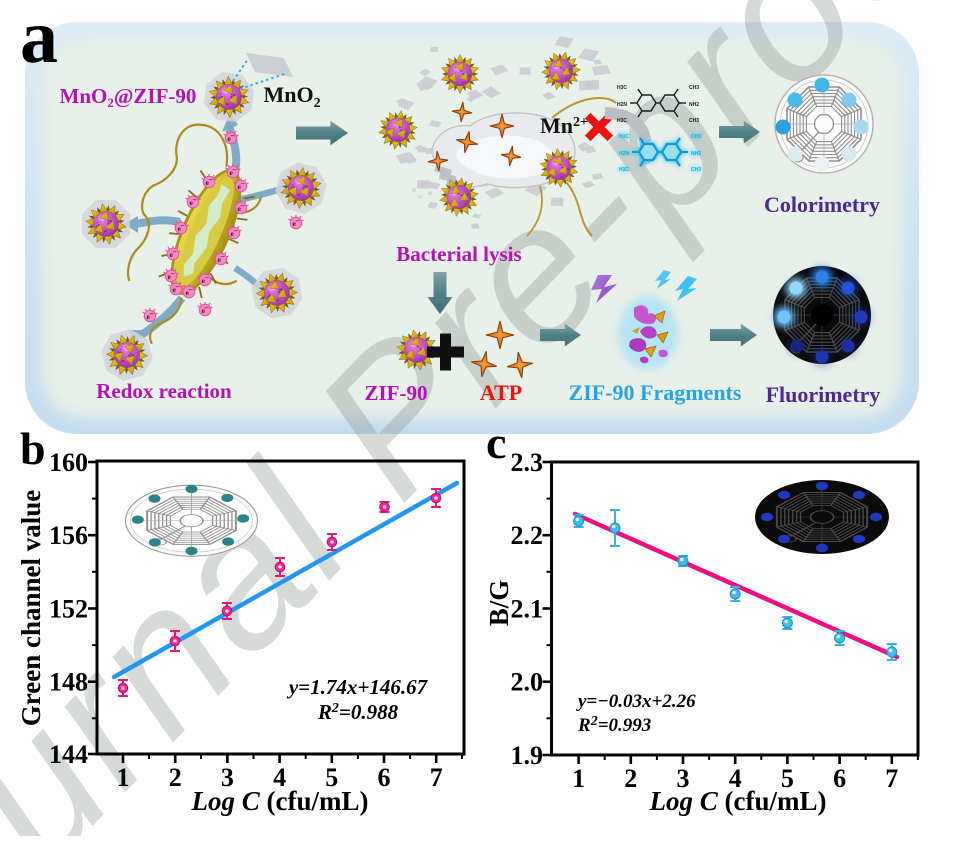 Image resolution: width=955 pixels, height=841 pixels. Describe the element at coordinates (396, 393) in the screenshot. I see `svg-text: ZIF-90` at that location.